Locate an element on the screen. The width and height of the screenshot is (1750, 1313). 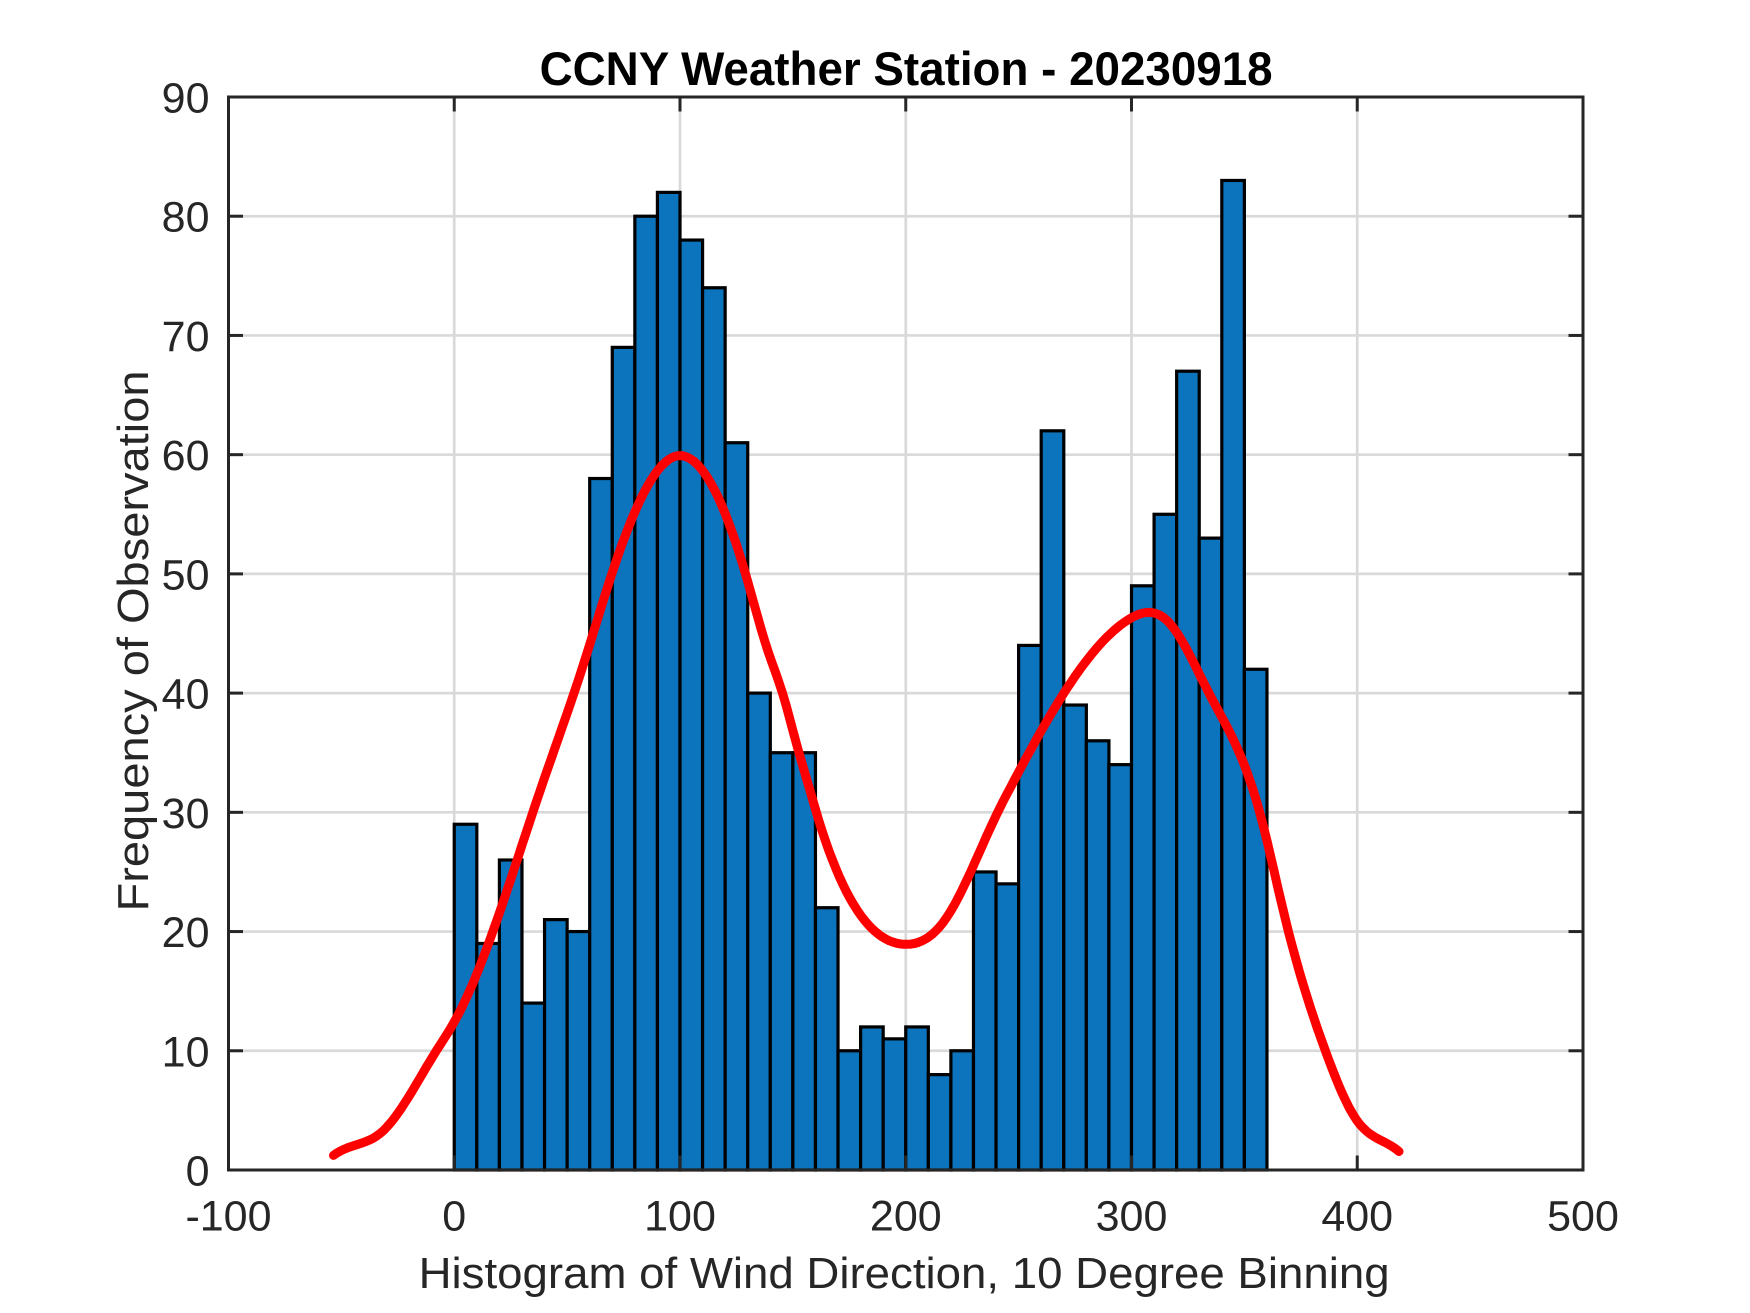
svg-text: 300 is located at coordinates (1132, 1217).